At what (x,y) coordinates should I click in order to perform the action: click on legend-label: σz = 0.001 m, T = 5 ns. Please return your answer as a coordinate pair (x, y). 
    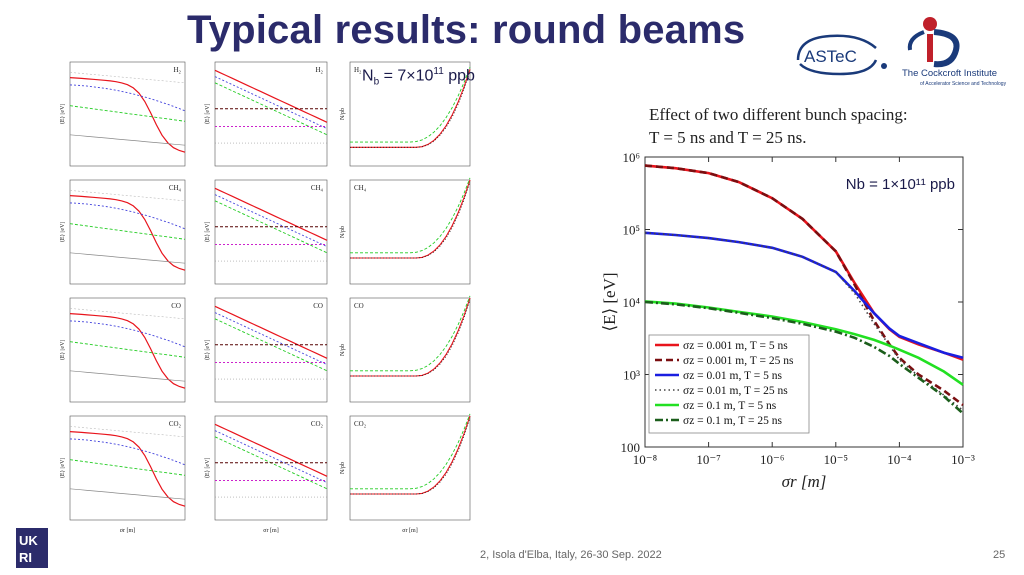
    Looking at the image, I should click on (735, 346).